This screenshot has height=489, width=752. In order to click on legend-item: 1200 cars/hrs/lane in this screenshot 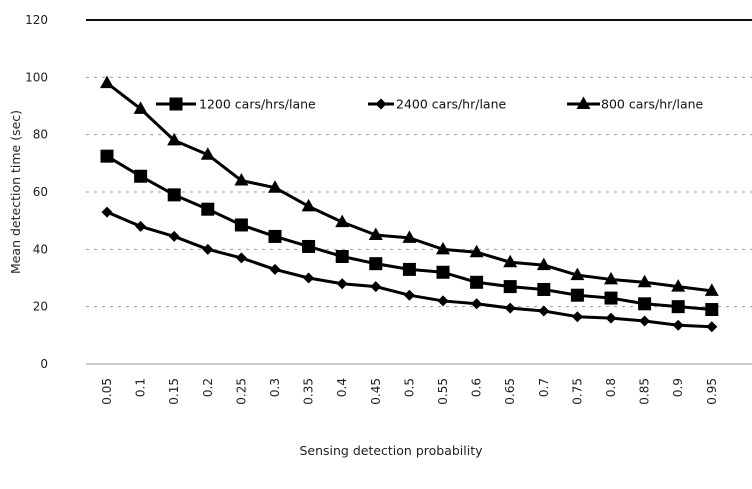, I will do `click(236, 104)`.